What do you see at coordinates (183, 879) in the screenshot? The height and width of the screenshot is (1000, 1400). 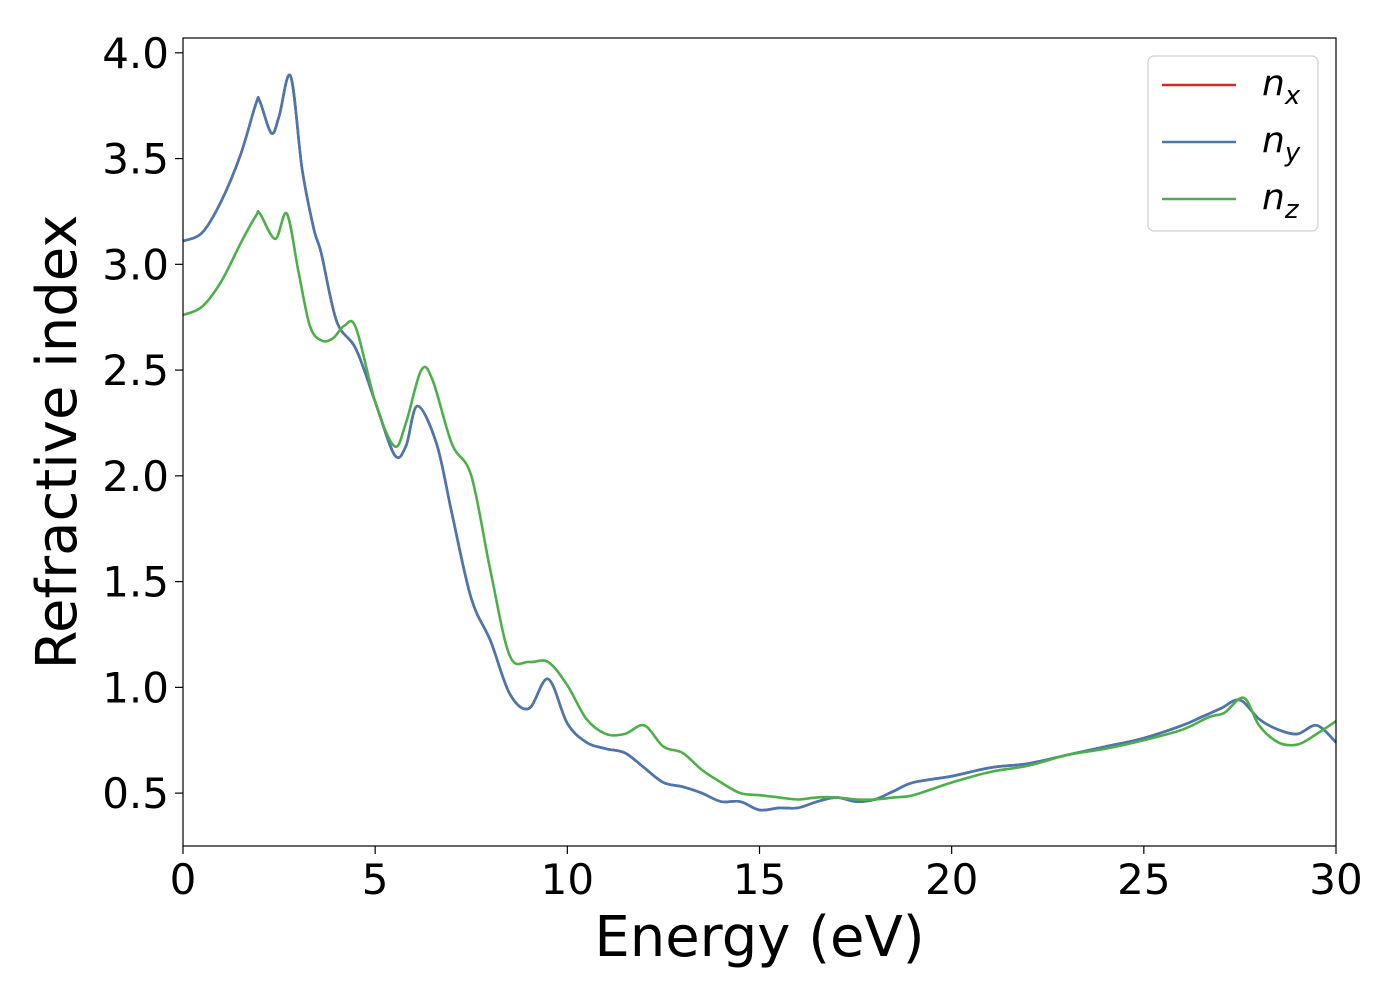 I see `x-tick-label: 0` at bounding box center [183, 879].